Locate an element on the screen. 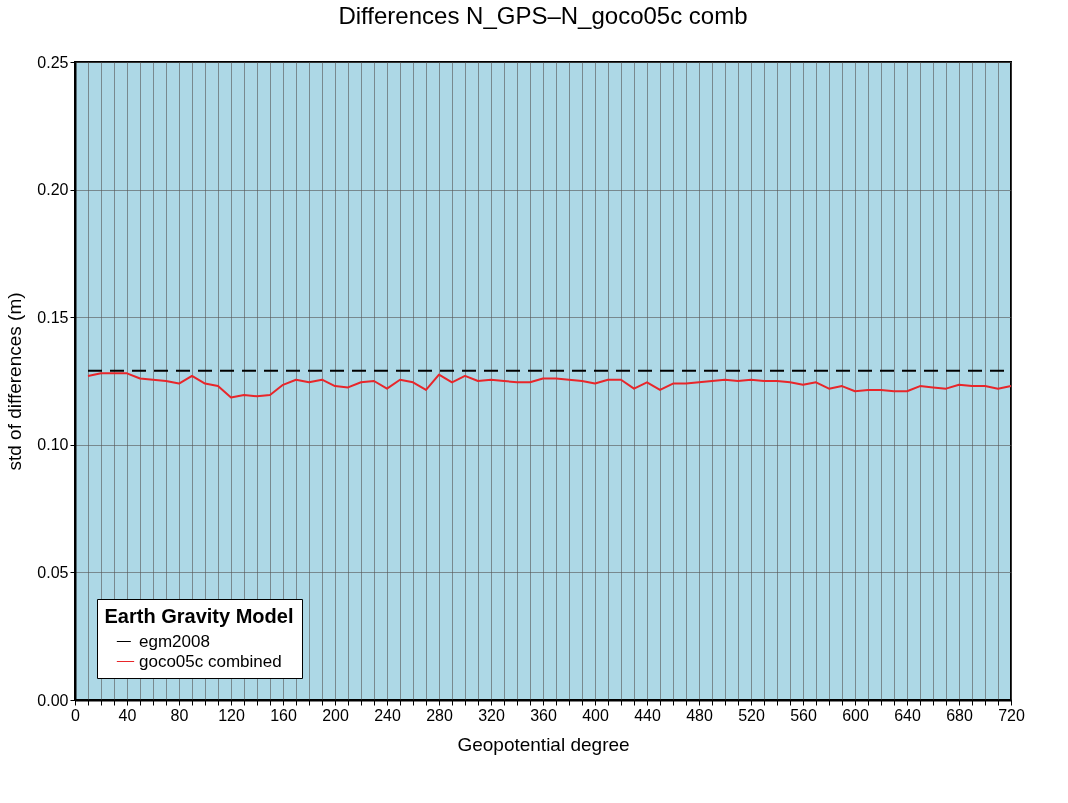  x-tick-label: 440 is located at coordinates (647, 715).